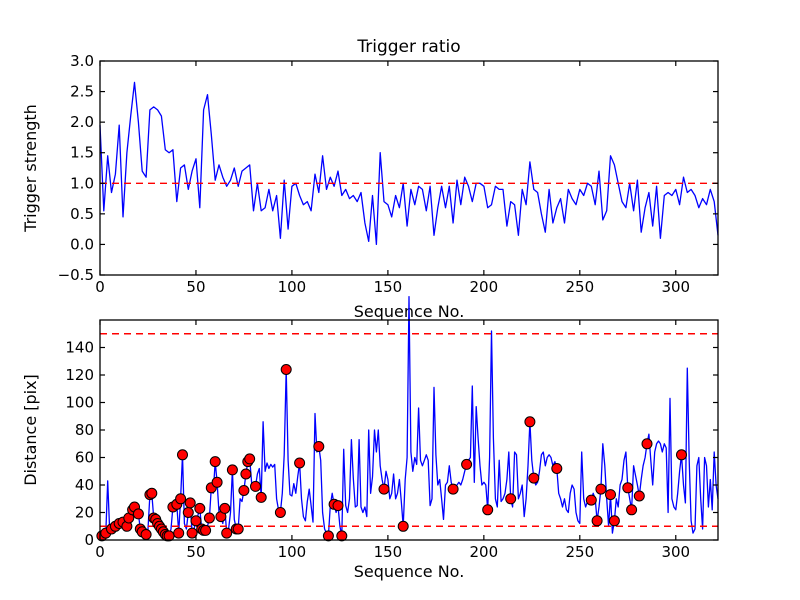 The image size is (800, 600). Describe the element at coordinates (84, 485) in the screenshot. I see `y-tick-label: 40` at that location.